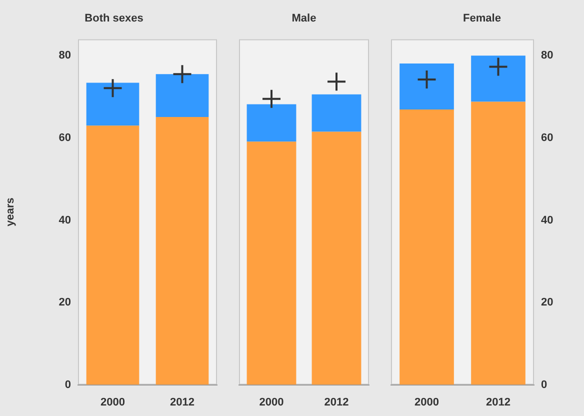  What do you see at coordinates (304, 18) in the screenshot?
I see `chart-title: Male` at bounding box center [304, 18].